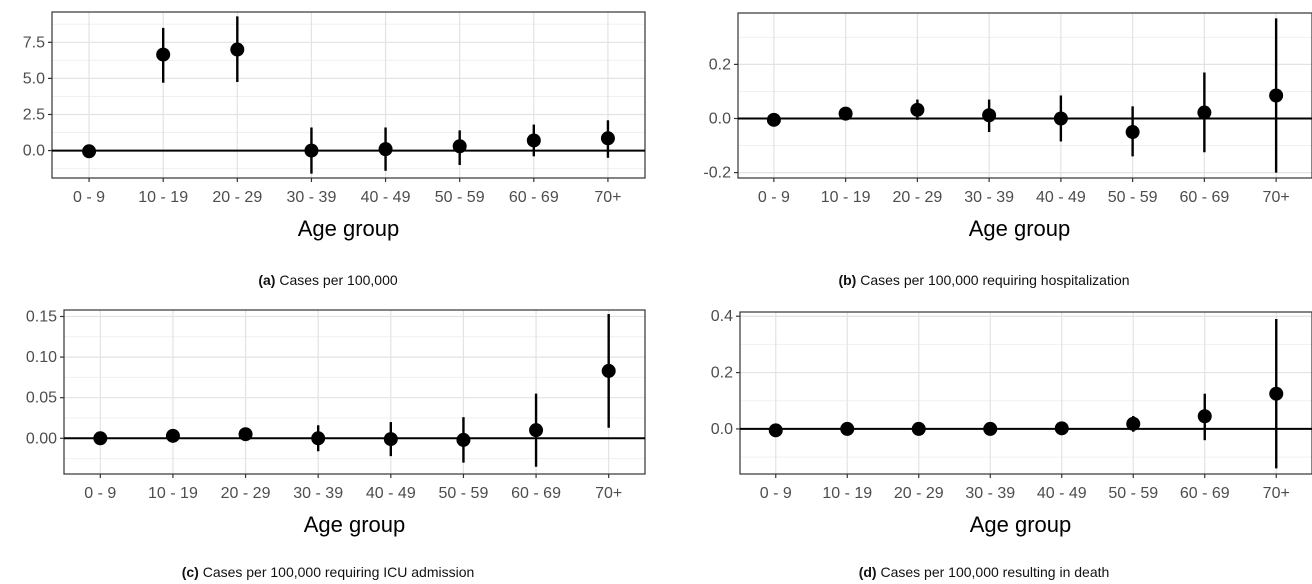 This screenshot has width=1312, height=584. Describe the element at coordinates (995, 572) in the screenshot. I see `caption-d-text: Cases per 100,000 resulting in death` at that location.